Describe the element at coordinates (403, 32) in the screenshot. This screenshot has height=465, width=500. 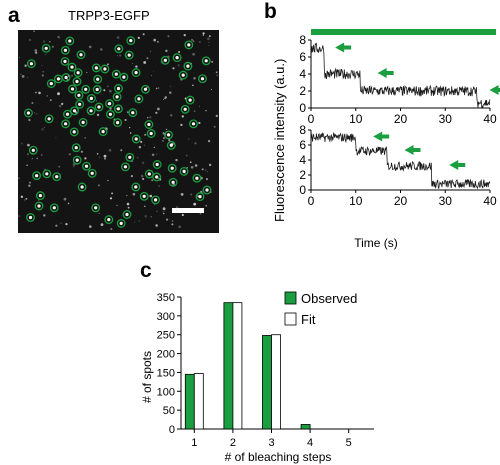
I see `illumination-bar` at that location.